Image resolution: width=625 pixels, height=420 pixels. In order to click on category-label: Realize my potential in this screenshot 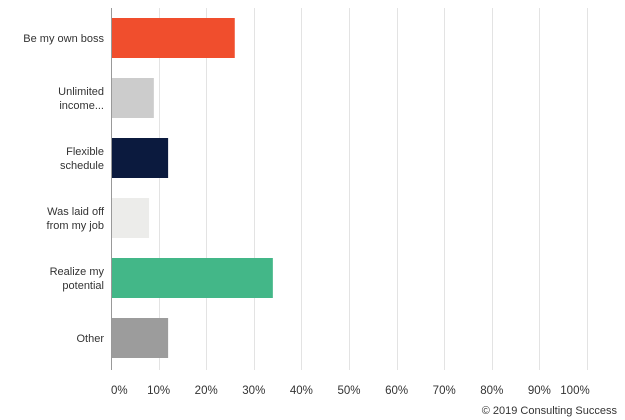, I will do `click(77, 279)`.